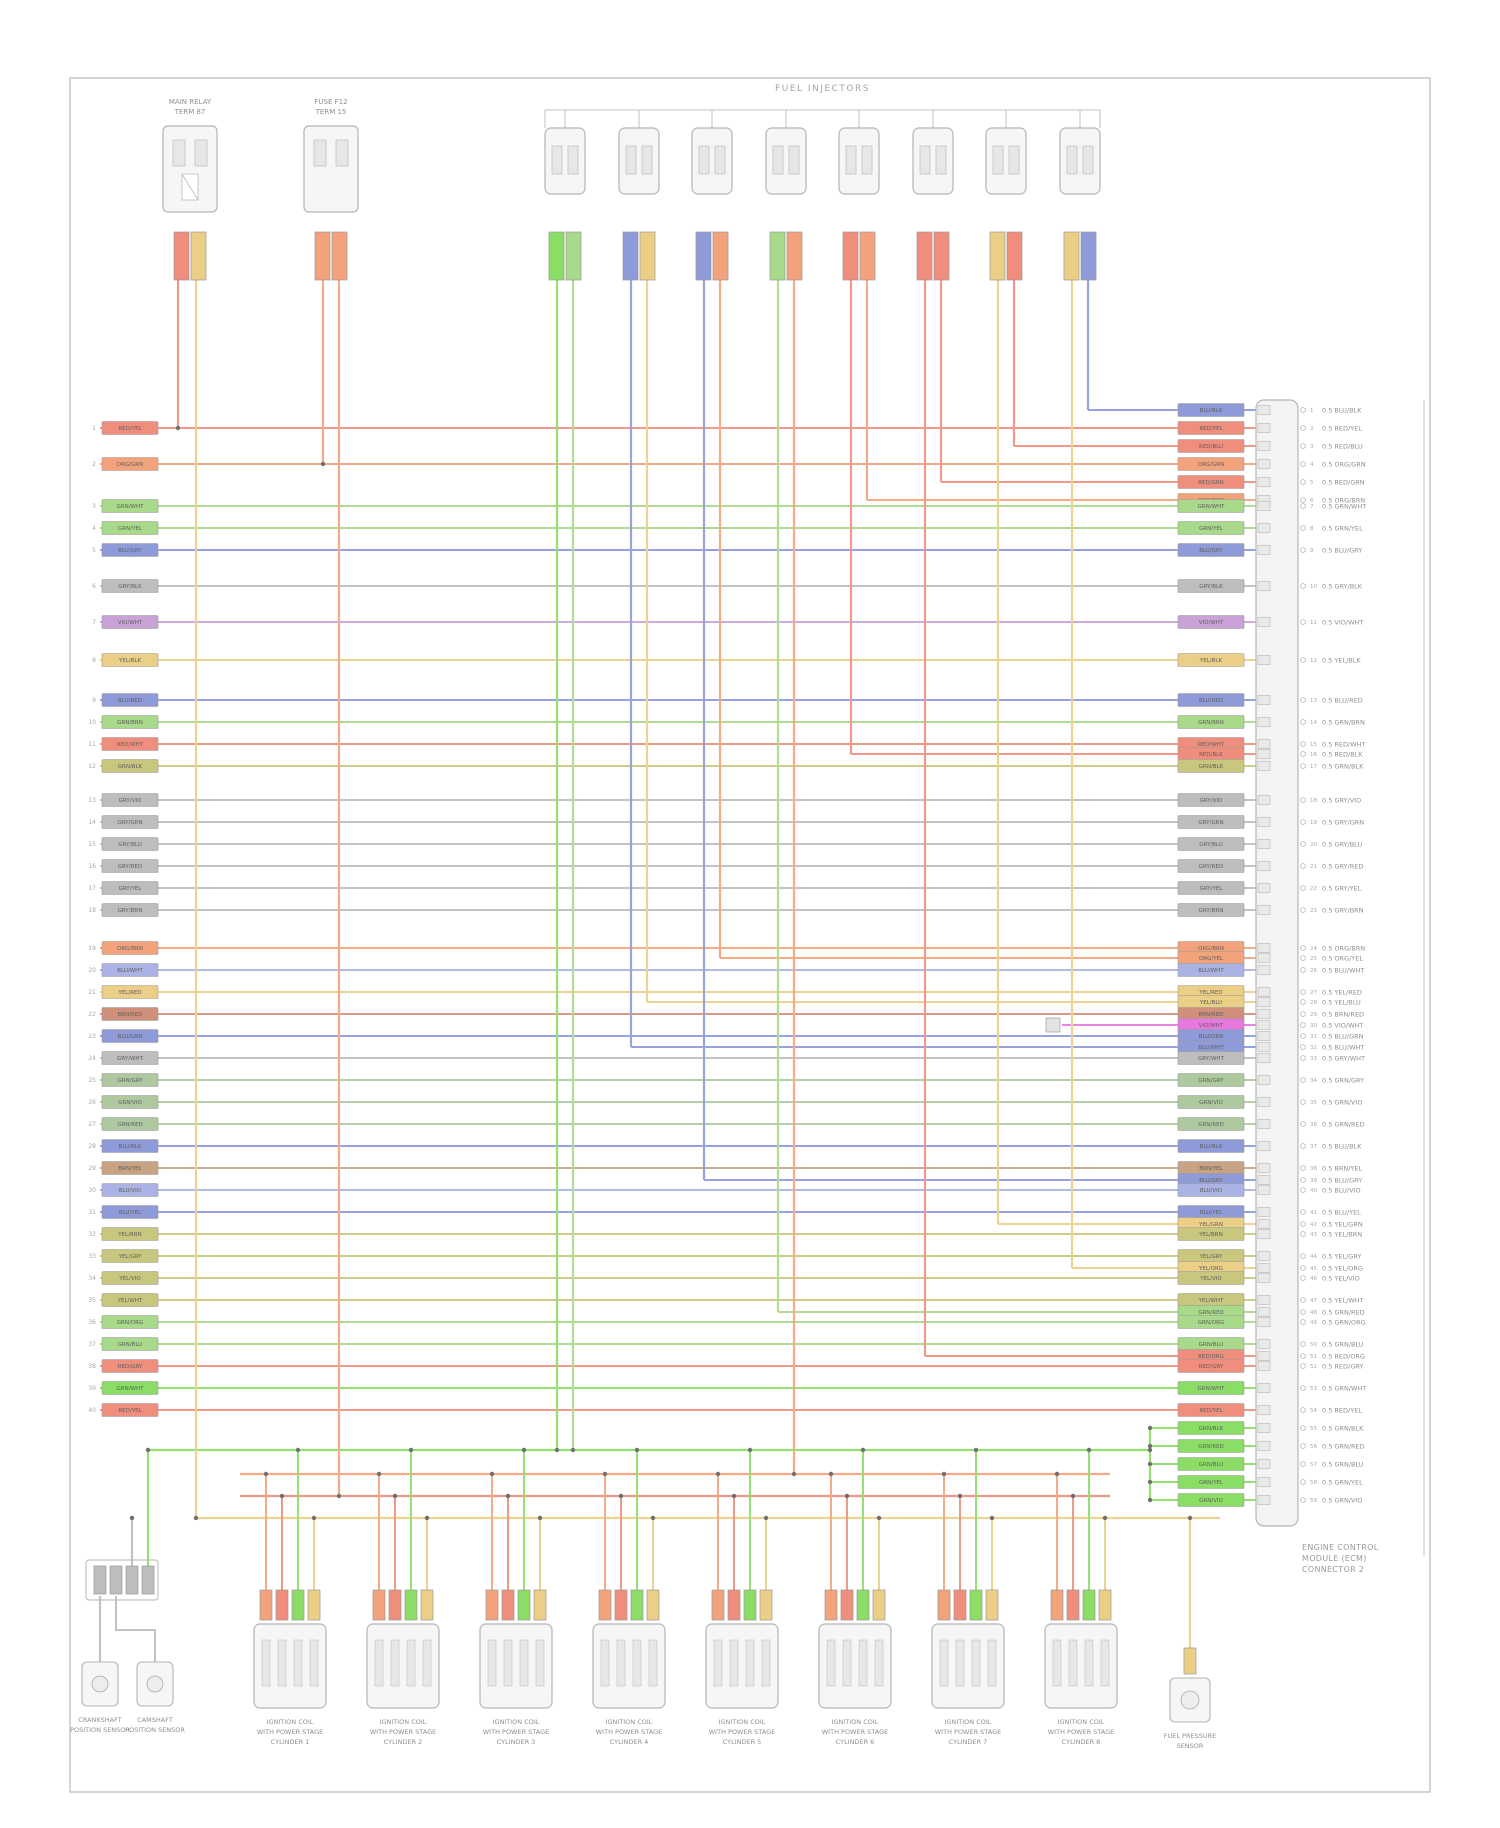 The height and width of the screenshot is (1828, 1500). What do you see at coordinates (1313, 1003) in the screenshot?
I see `pin-number: 28` at bounding box center [1313, 1003].